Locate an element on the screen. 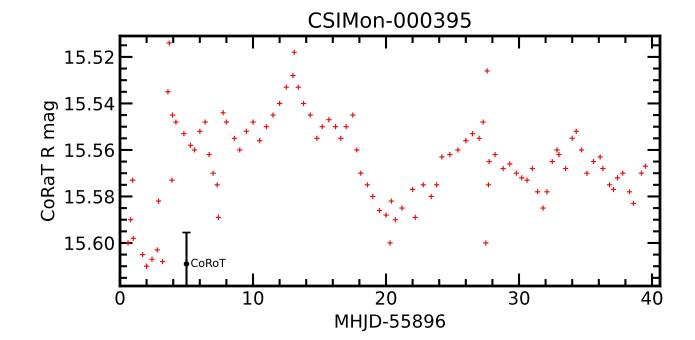 The width and height of the screenshot is (695, 340). x-tick-label: 10 is located at coordinates (254, 298).